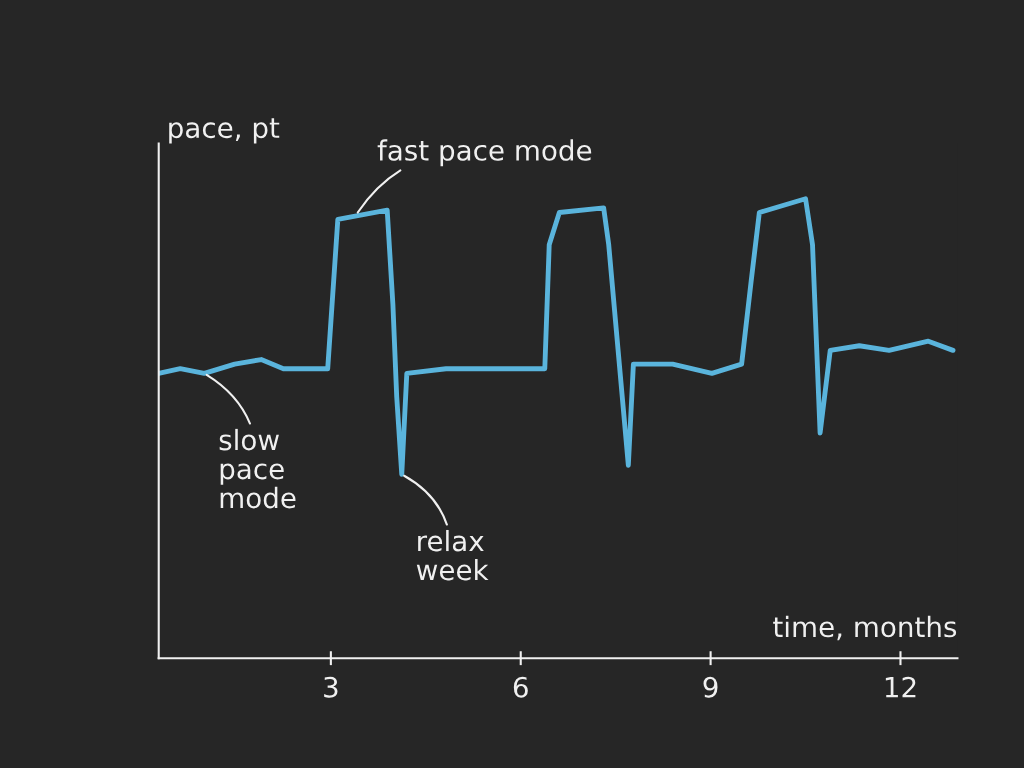  I want to click on x-axis-title: time, months, so click(865, 628).